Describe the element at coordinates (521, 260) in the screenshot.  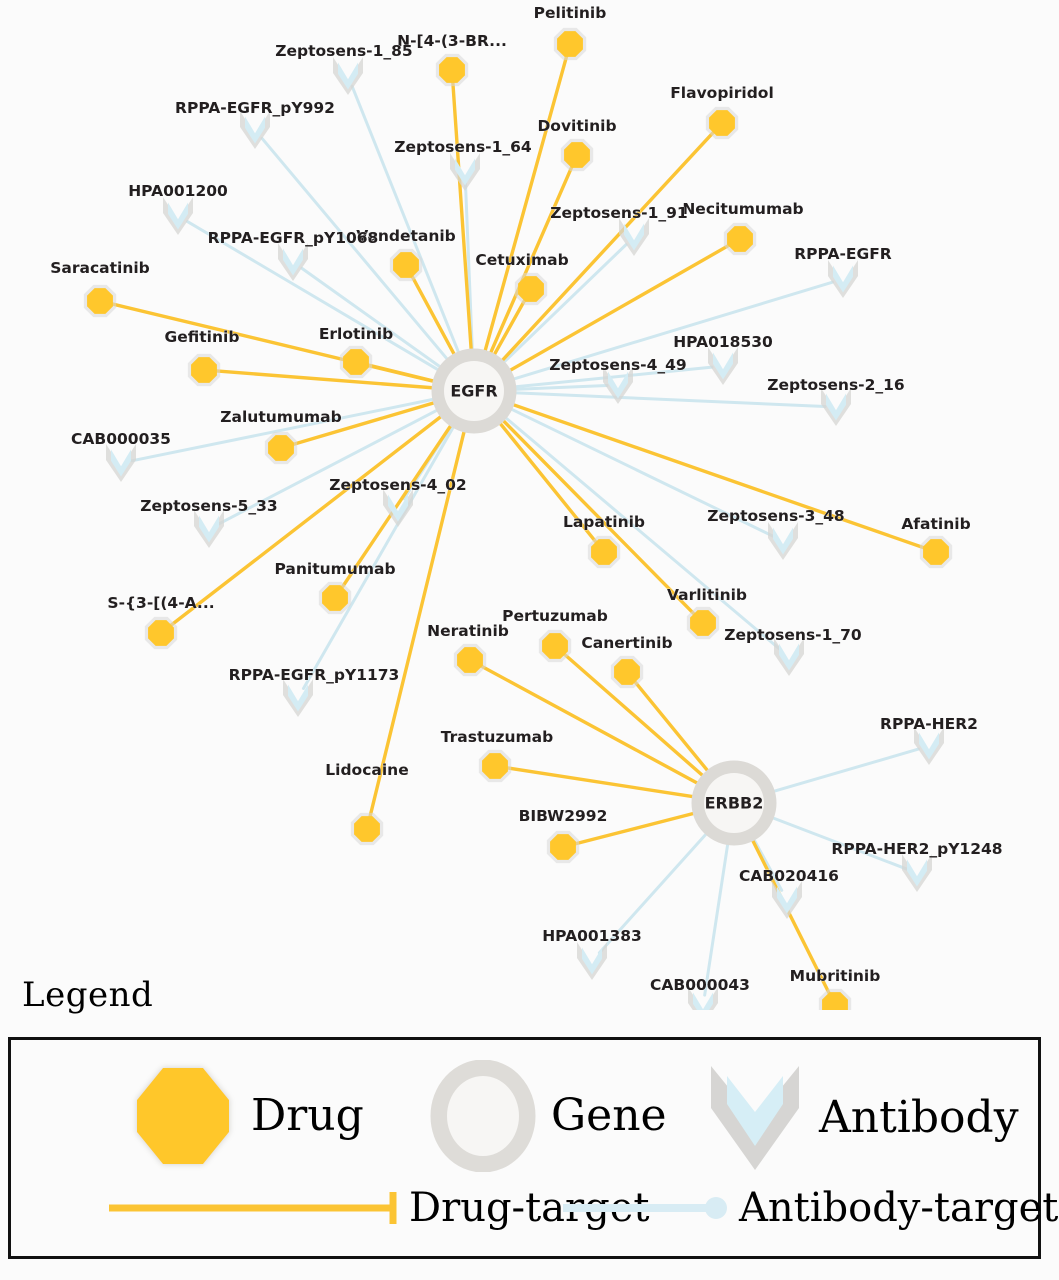
I see `drug-node-label: Cetuximab` at that location.